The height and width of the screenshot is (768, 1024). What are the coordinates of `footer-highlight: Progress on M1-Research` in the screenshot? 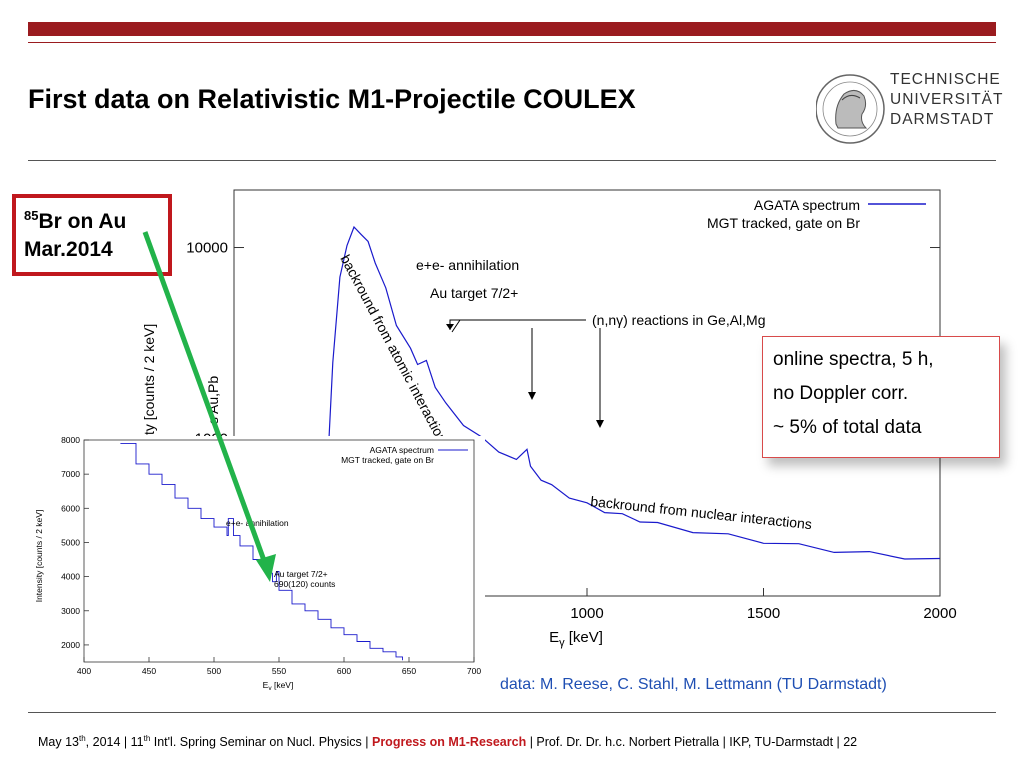 It's located at (449, 742).